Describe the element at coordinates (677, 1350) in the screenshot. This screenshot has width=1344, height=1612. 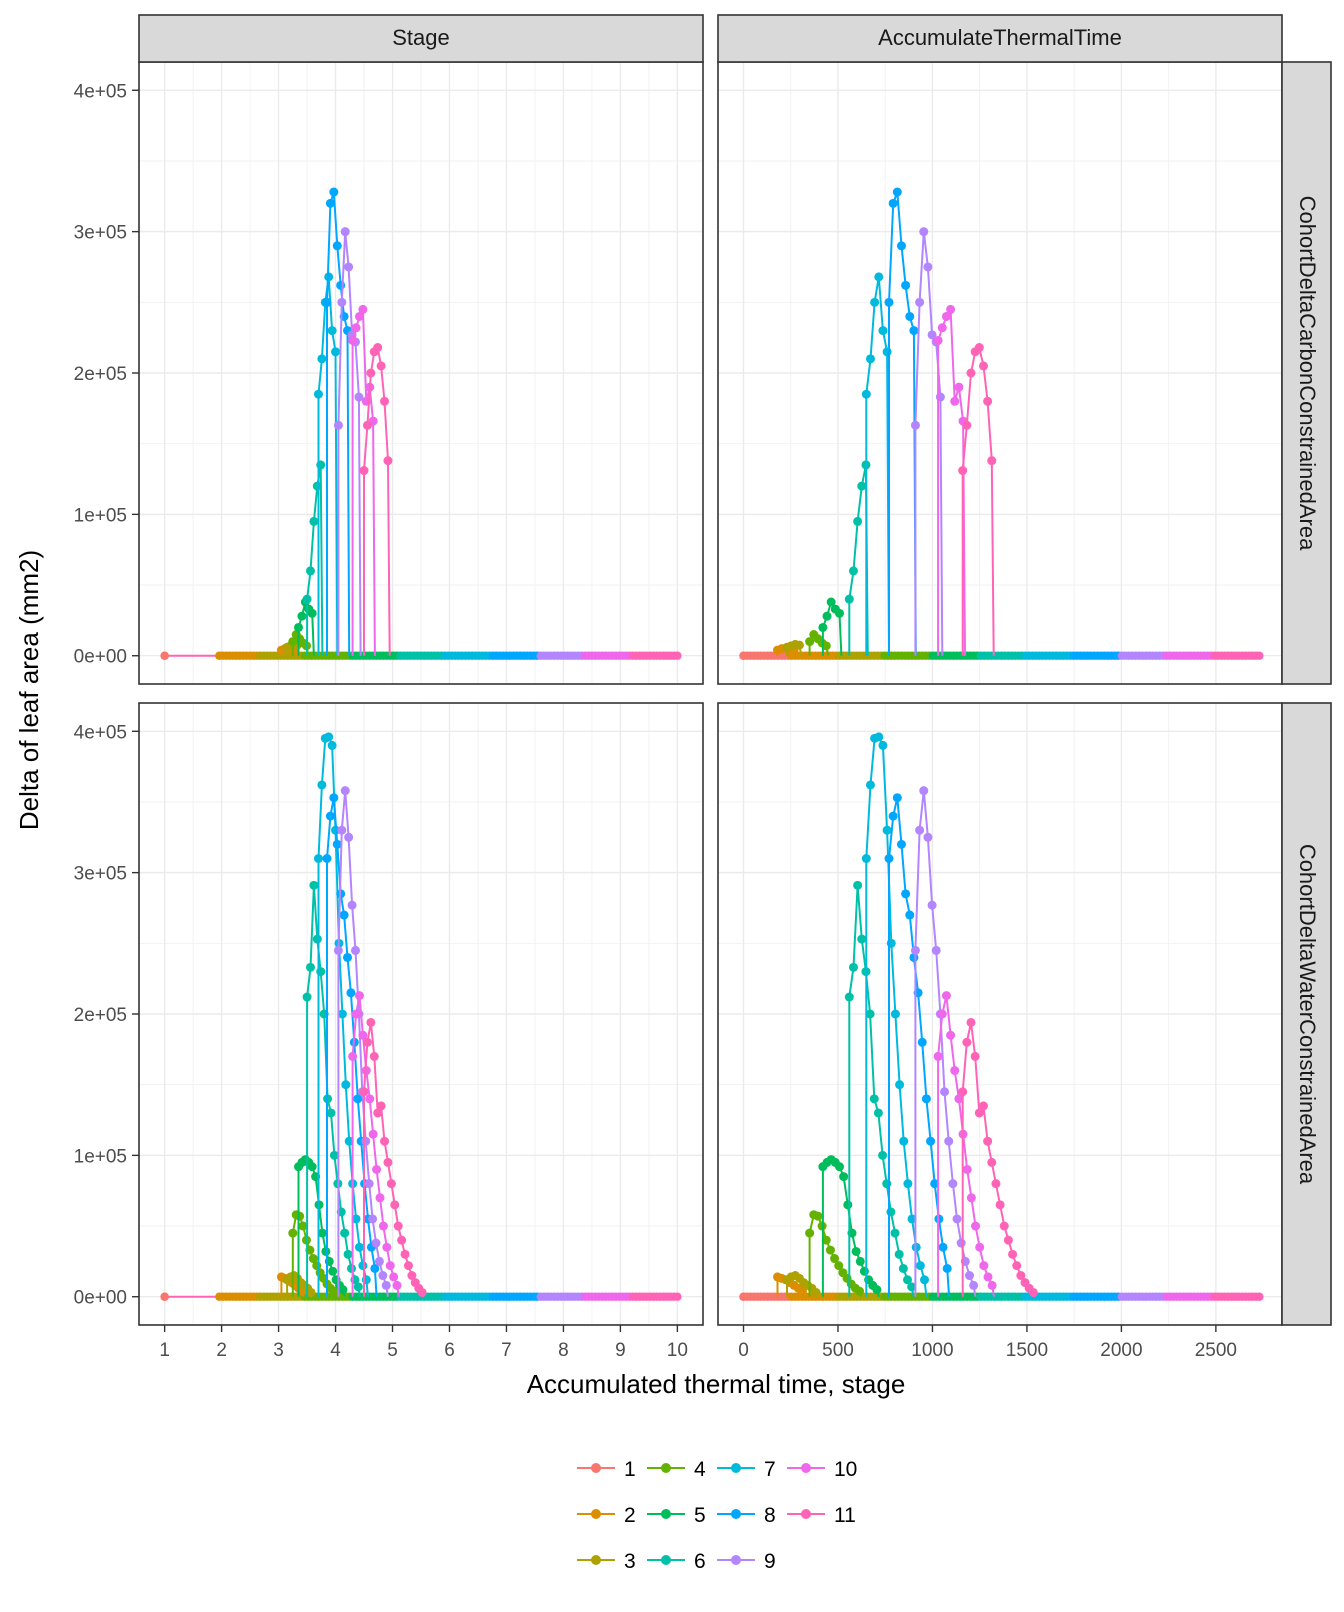
I see `x-tick-label: 10` at that location.